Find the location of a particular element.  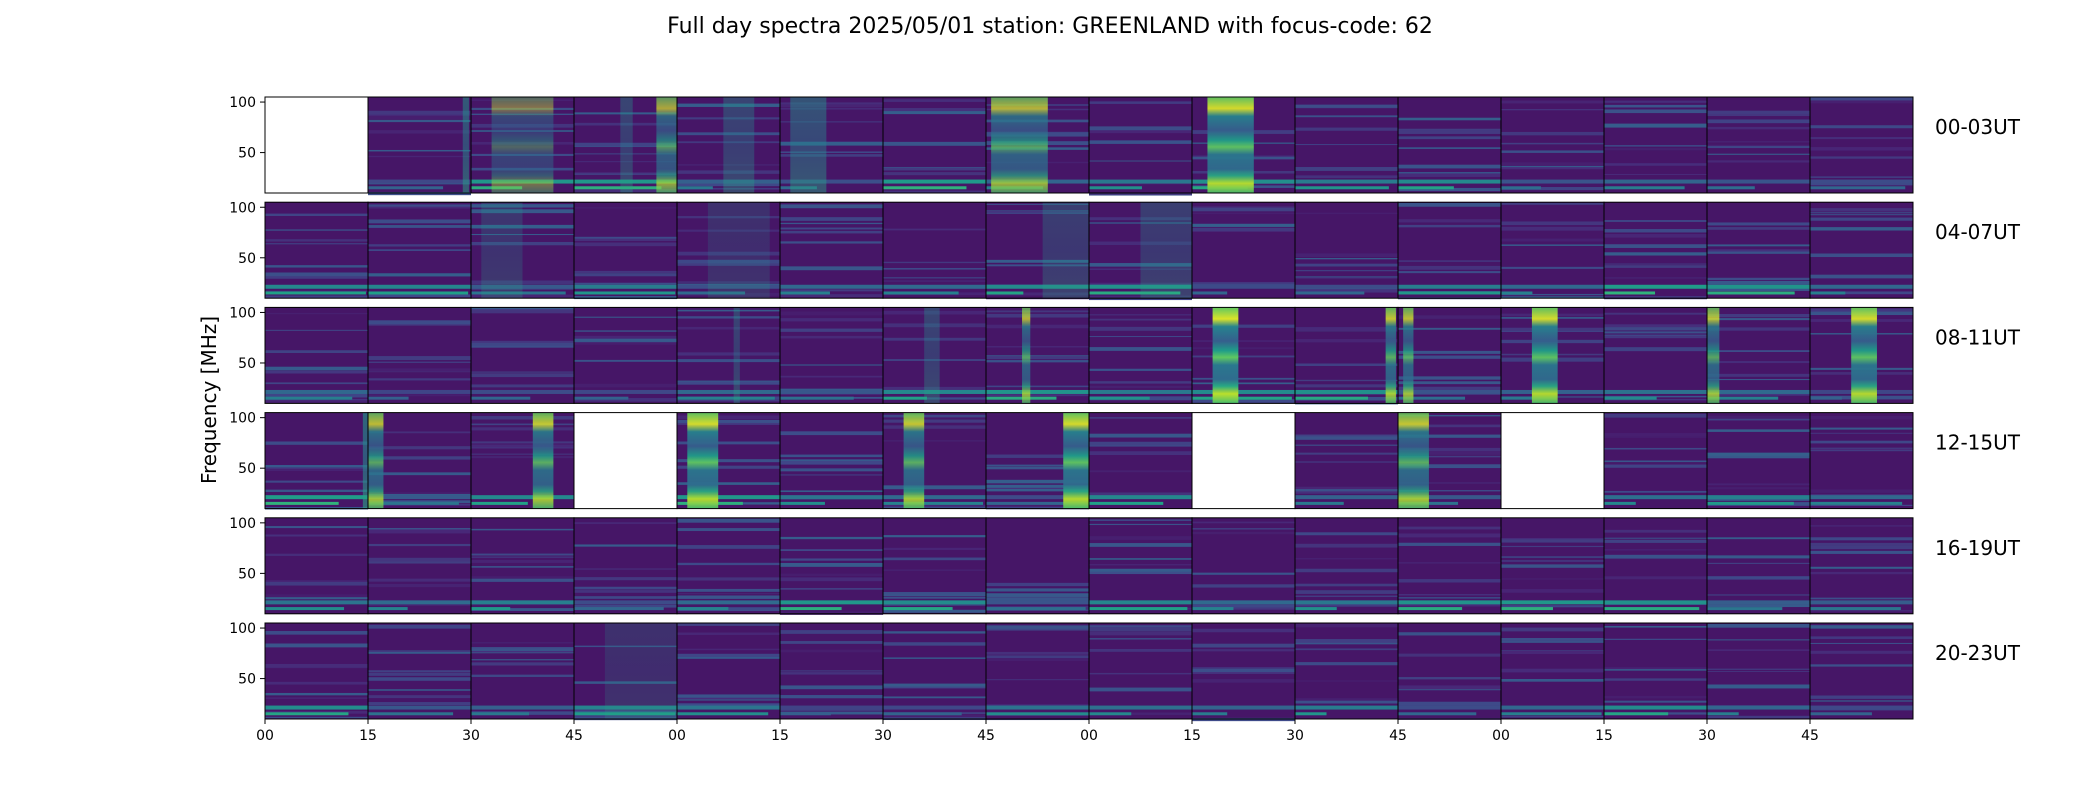

x-tick-label: 15 is located at coordinates (1192, 736).